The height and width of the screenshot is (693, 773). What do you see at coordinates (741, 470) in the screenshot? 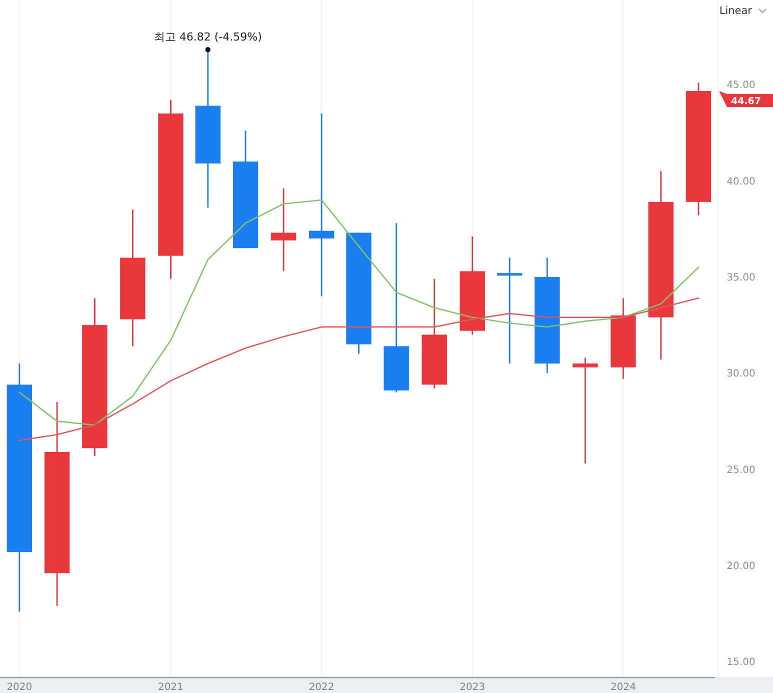
I see `y-tick-label: 25.00` at bounding box center [741, 470].